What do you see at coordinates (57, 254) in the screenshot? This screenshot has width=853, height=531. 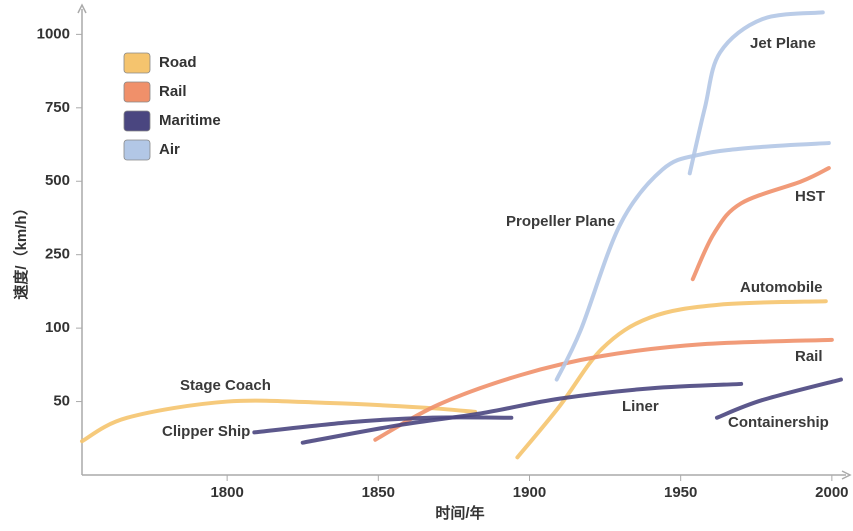 I see `y-tick-label: 250` at bounding box center [57, 254].